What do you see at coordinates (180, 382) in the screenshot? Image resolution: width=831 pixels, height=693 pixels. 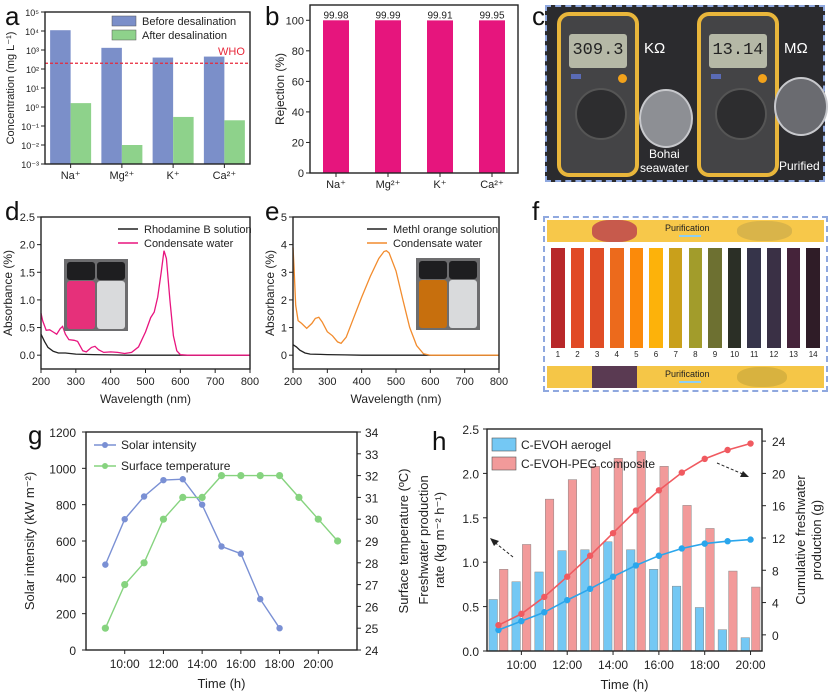 I see `x-tick-label: 600` at bounding box center [180, 382].